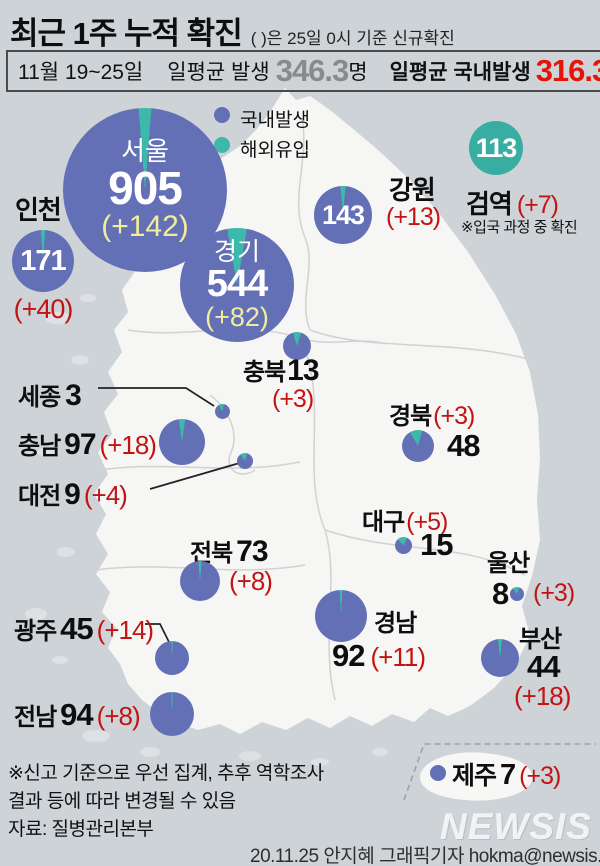 The width and height of the screenshot is (600, 866). Describe the element at coordinates (418, 446) in the screenshot. I see `region-gyeongbuk-bubble` at that location.